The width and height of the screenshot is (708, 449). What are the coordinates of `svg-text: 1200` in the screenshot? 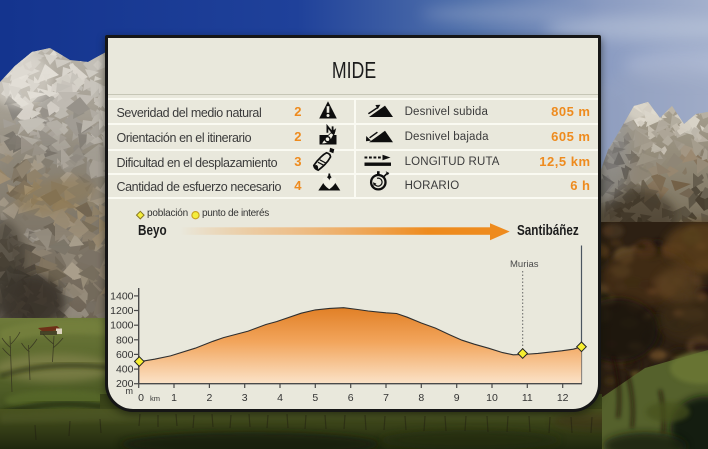 It's located at (122, 311).